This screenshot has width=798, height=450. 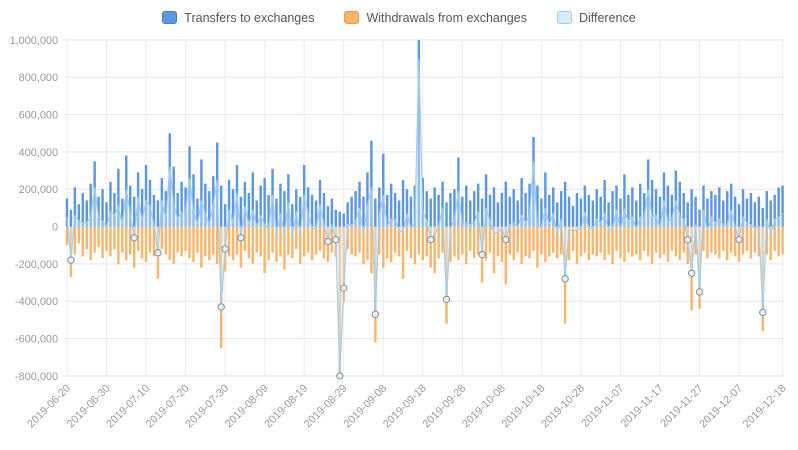 I want to click on legend-item-transfers: Transfers to exchanges, so click(x=238, y=18).